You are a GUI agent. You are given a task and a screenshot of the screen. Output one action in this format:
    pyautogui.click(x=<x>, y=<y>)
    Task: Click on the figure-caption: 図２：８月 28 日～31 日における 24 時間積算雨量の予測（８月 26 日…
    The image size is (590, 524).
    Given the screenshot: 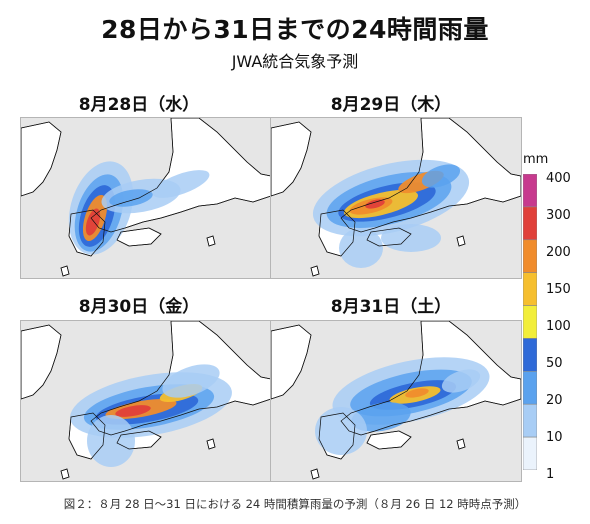 What is the action you would take?
    pyautogui.click(x=295, y=504)
    